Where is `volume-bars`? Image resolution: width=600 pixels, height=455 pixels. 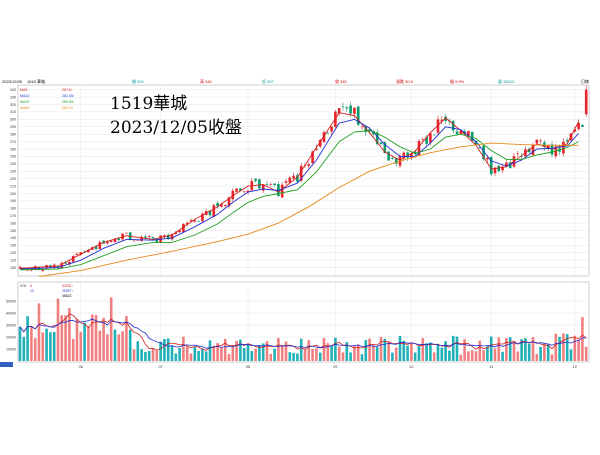
volume-bars is located at coordinates (303, 329).